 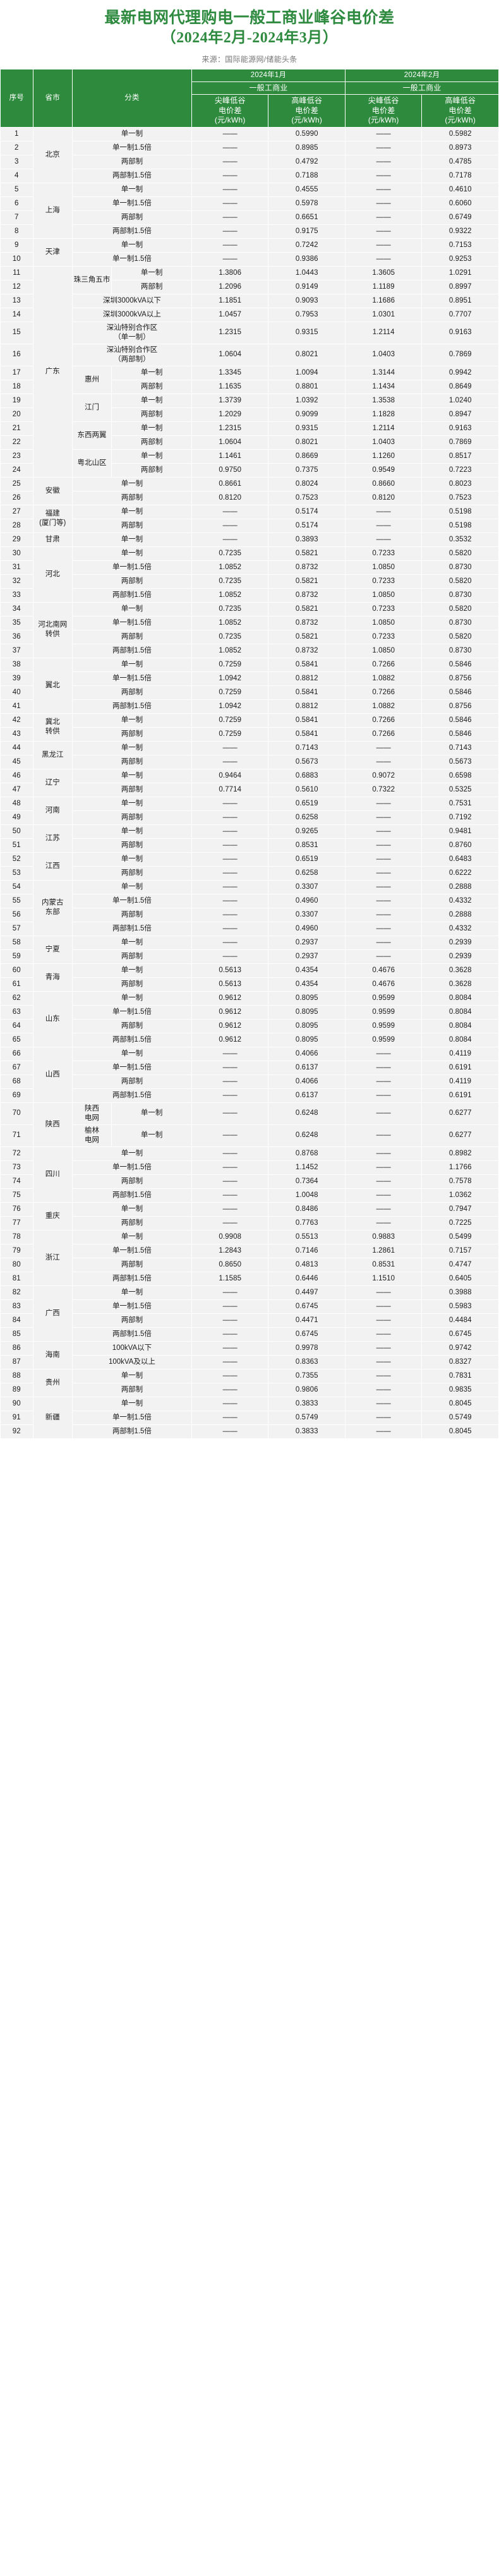 What do you see at coordinates (249, 98) in the screenshot?
I see `header-row-1: 序号 省市 分类 2024年1月 2024年2月` at bounding box center [249, 98].